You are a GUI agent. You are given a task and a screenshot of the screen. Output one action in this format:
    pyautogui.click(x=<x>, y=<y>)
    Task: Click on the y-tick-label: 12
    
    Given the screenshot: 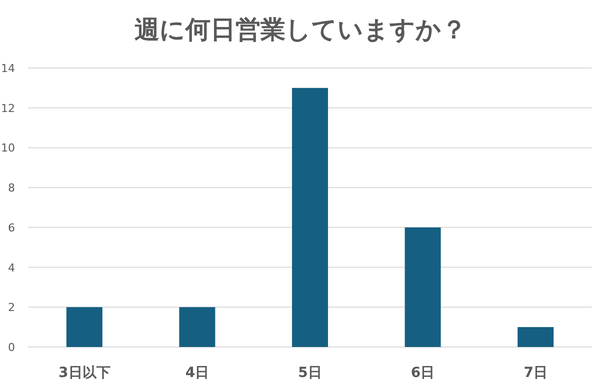 What is the action you would take?
    pyautogui.click(x=8, y=108)
    